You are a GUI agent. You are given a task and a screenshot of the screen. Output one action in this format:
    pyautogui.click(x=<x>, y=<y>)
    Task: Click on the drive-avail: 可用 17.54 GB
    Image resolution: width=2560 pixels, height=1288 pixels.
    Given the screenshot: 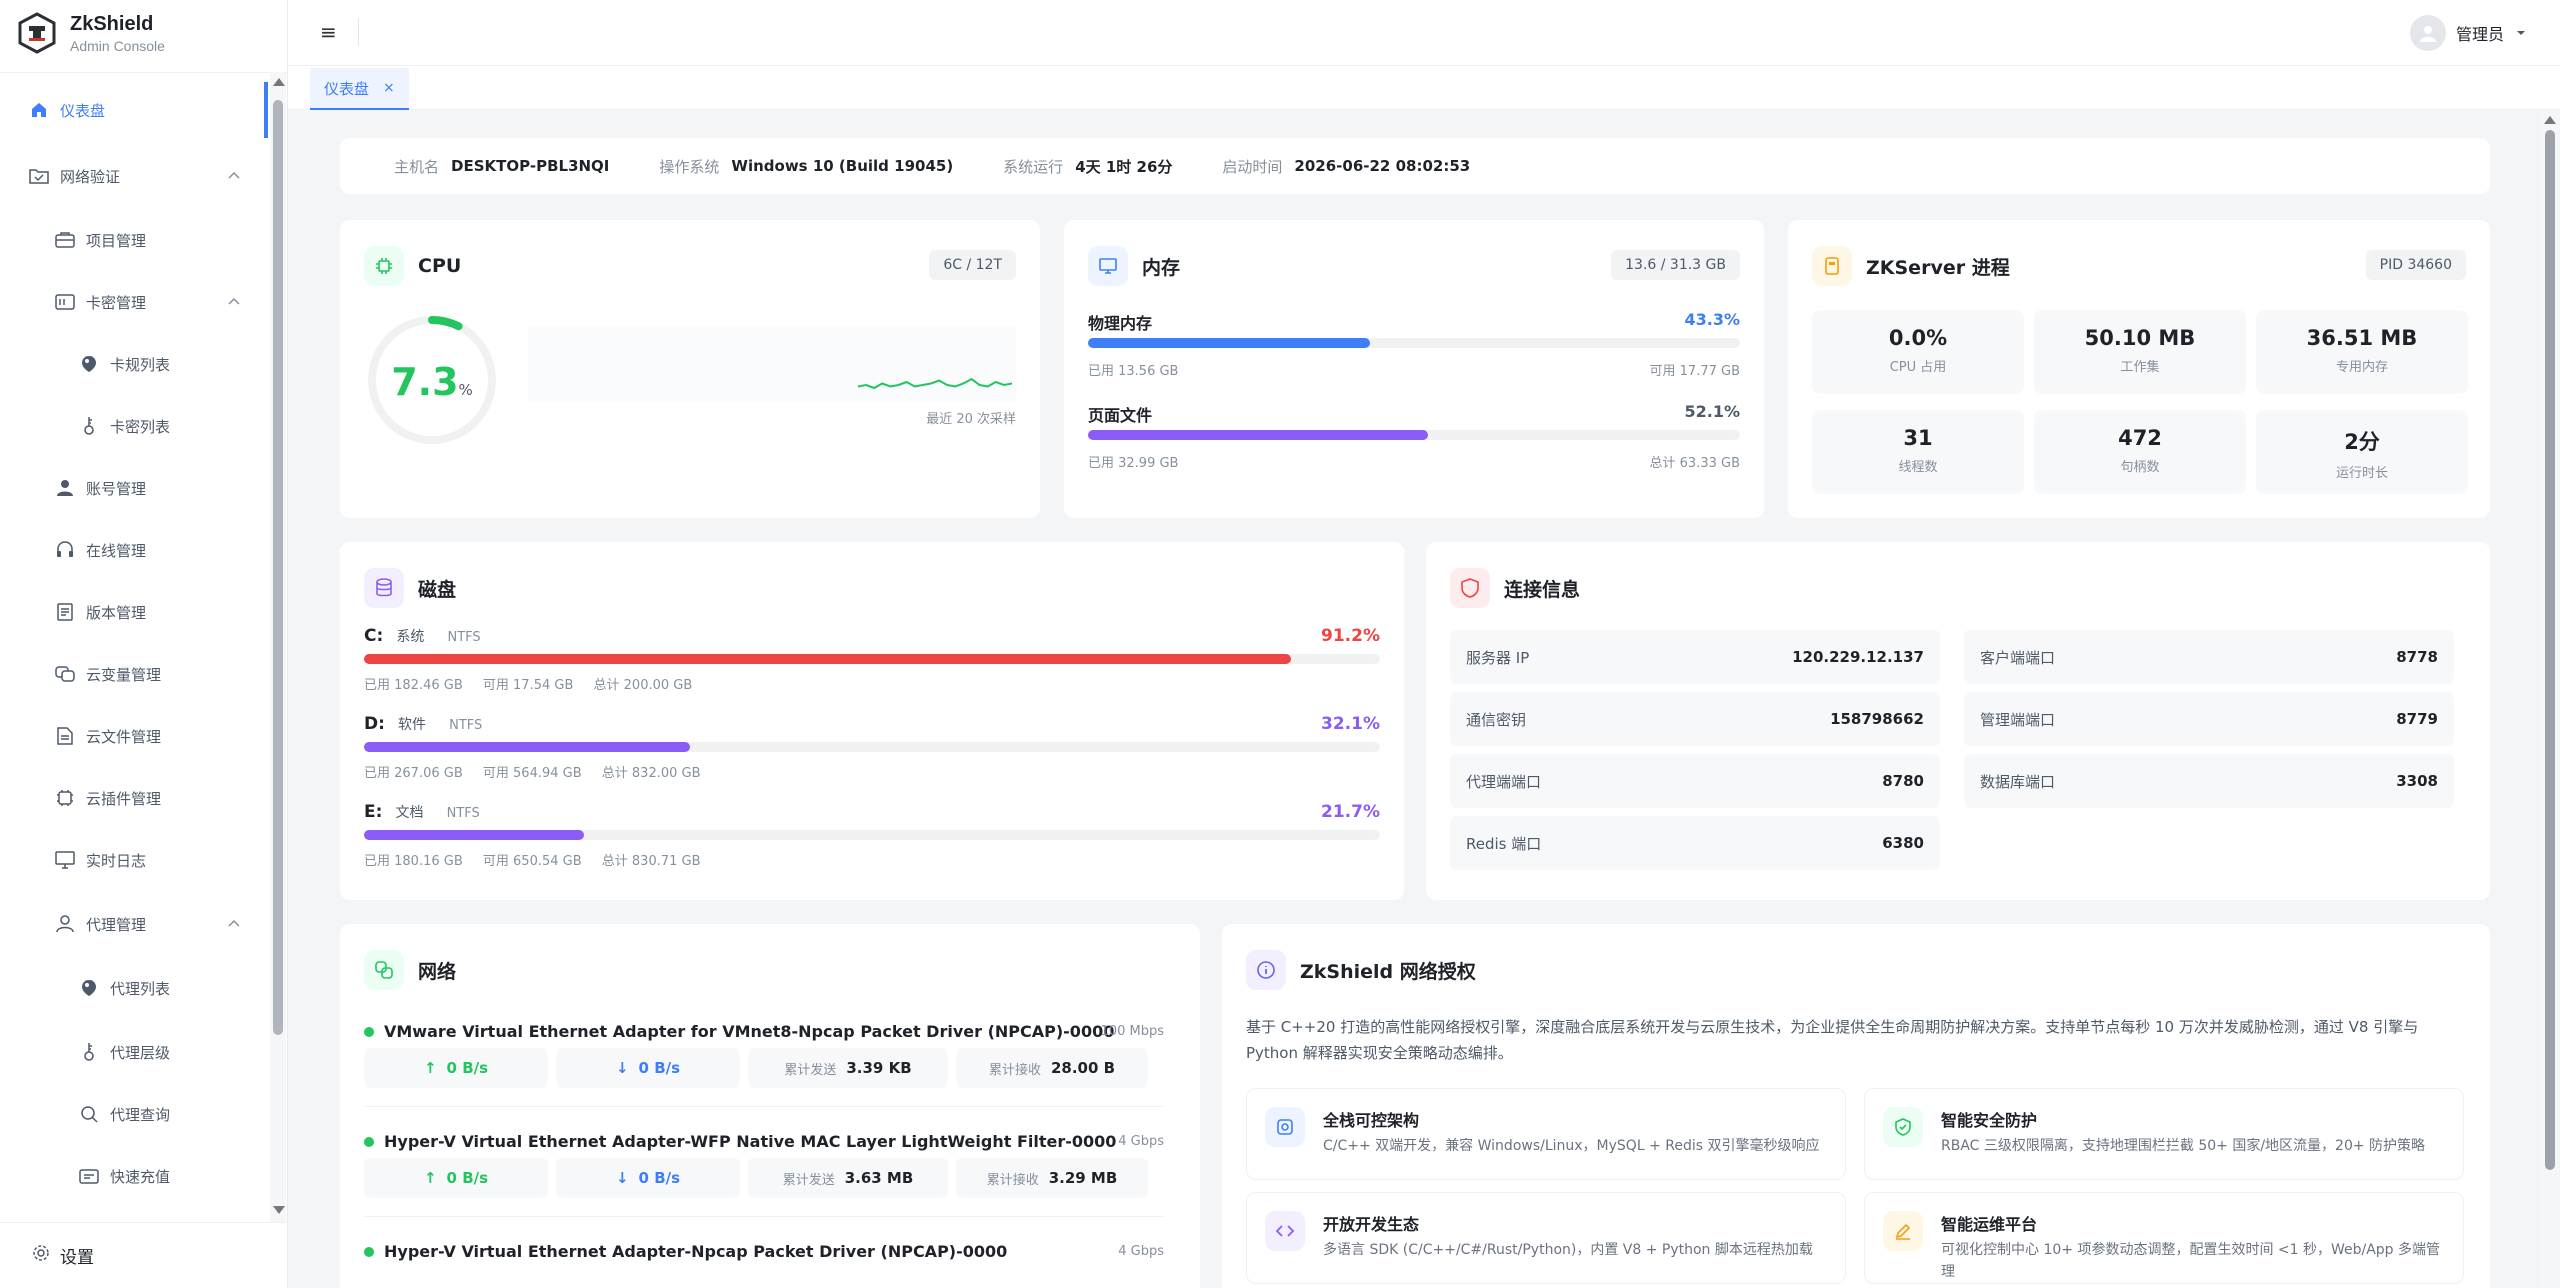 What is the action you would take?
    pyautogui.click(x=528, y=685)
    